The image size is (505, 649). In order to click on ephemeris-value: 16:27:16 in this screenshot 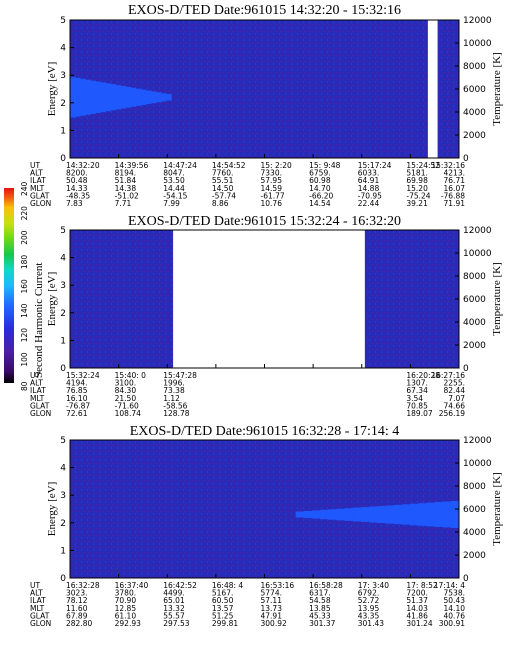, I will do `click(448, 375)`.